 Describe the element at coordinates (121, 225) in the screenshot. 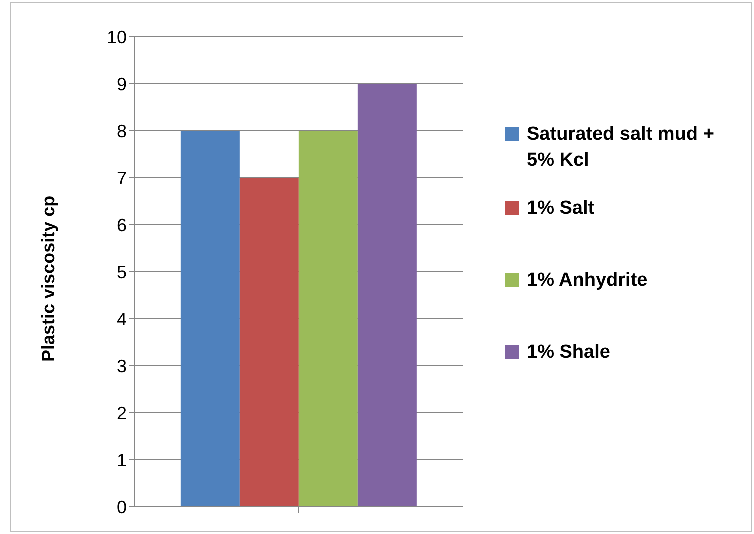

I see `y-tick-label: 6` at that location.